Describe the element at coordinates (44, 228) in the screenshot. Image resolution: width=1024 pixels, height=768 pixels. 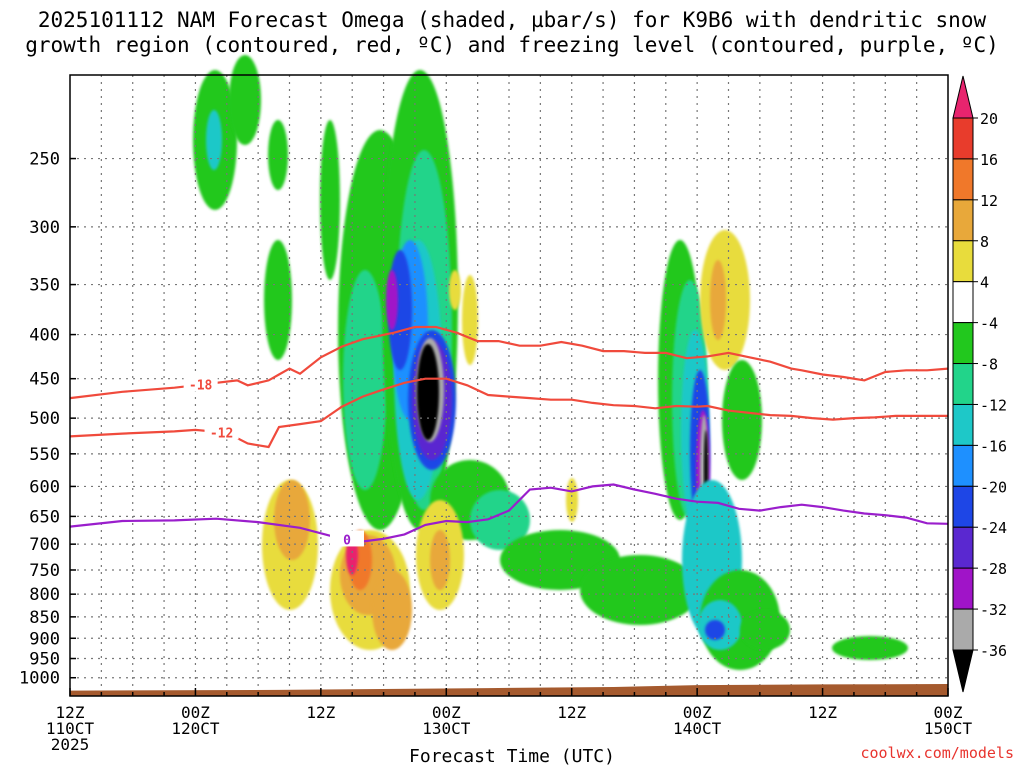
I see `y-tick-label: 300` at that location.